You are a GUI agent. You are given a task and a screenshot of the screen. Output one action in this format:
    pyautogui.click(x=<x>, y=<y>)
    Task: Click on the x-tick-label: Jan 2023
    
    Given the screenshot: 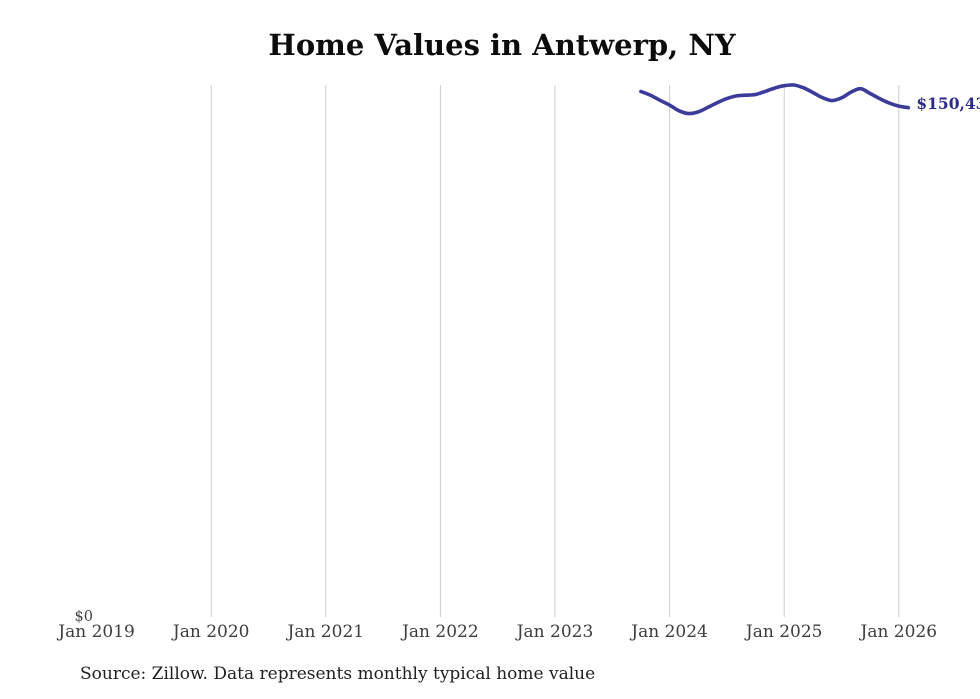 What is the action you would take?
    pyautogui.click(x=555, y=632)
    